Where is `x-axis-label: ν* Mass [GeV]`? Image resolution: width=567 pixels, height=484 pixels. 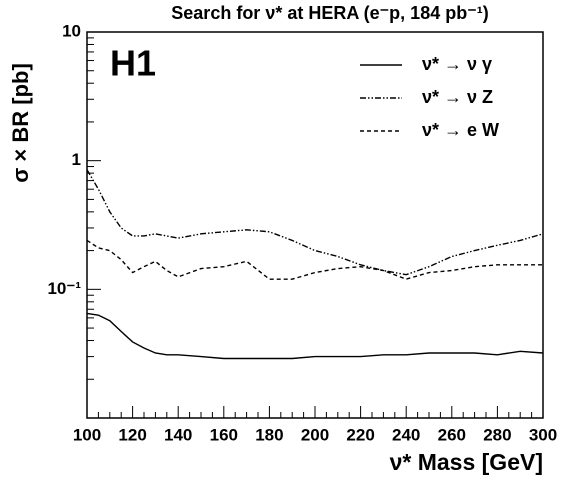 x-axis-label: ν* Mass [GeV] is located at coordinates (466, 462).